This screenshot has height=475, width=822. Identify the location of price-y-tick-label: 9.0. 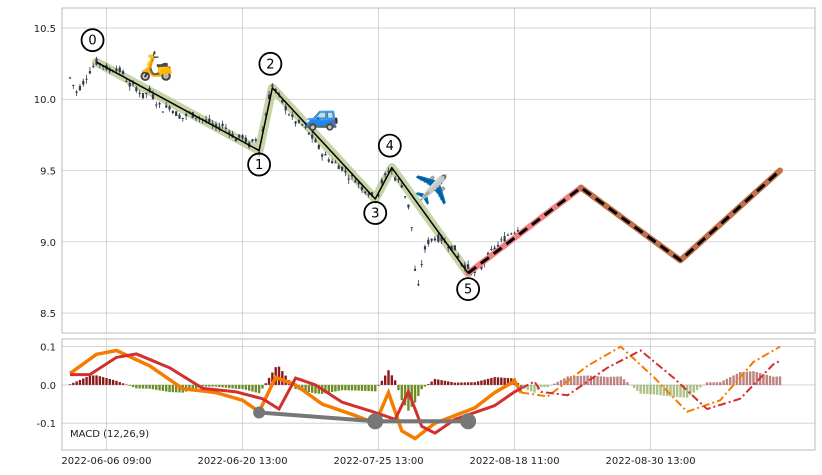
(48, 243).